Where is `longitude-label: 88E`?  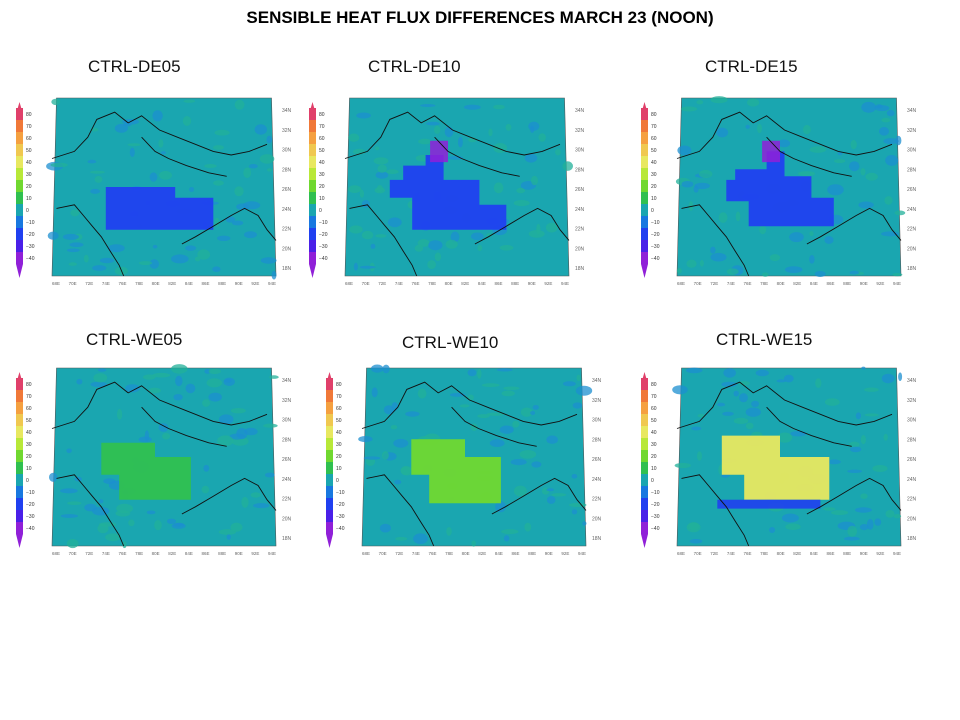 longitude-label: 88E is located at coordinates (847, 283).